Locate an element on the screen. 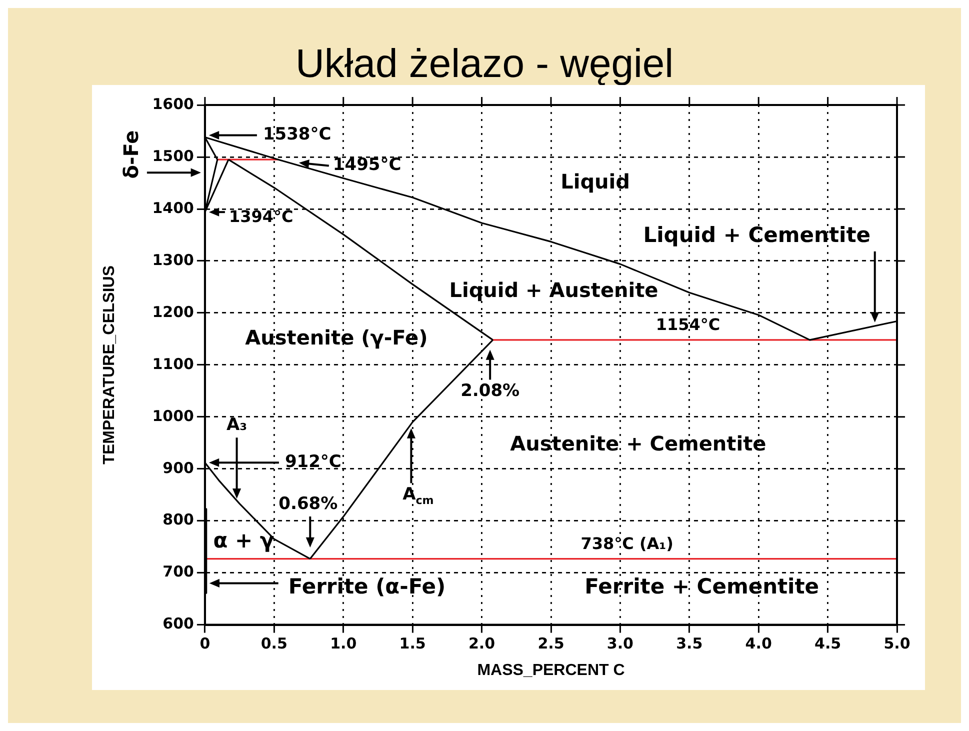 This screenshot has height=731, width=969. annotation: Liquid + Cementite is located at coordinates (756, 234).